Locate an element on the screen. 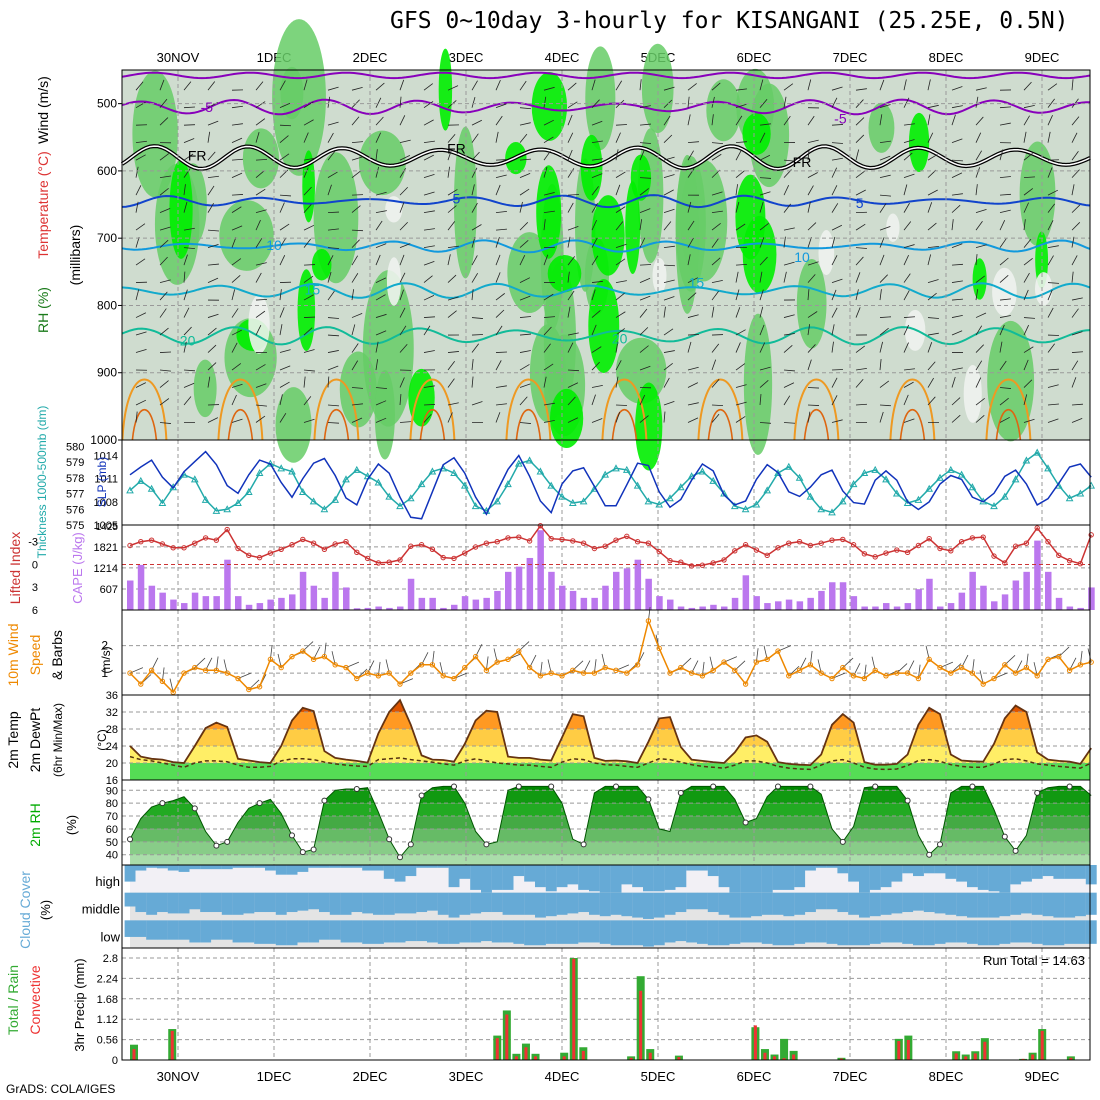 Image resolution: width=1100 pixels, height=1100 pixels. date-label-bottom: 5DEC is located at coordinates (658, 1076).